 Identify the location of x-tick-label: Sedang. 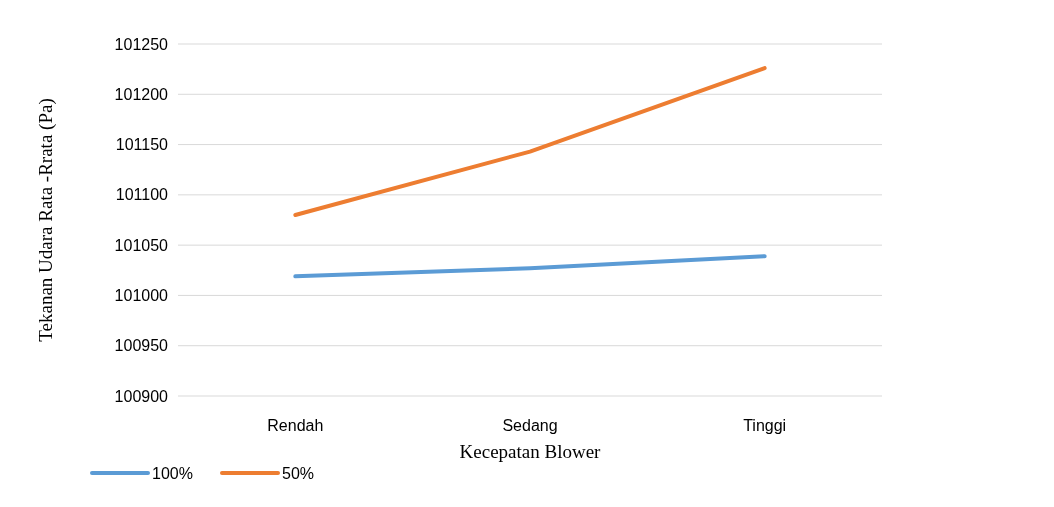
(530, 425).